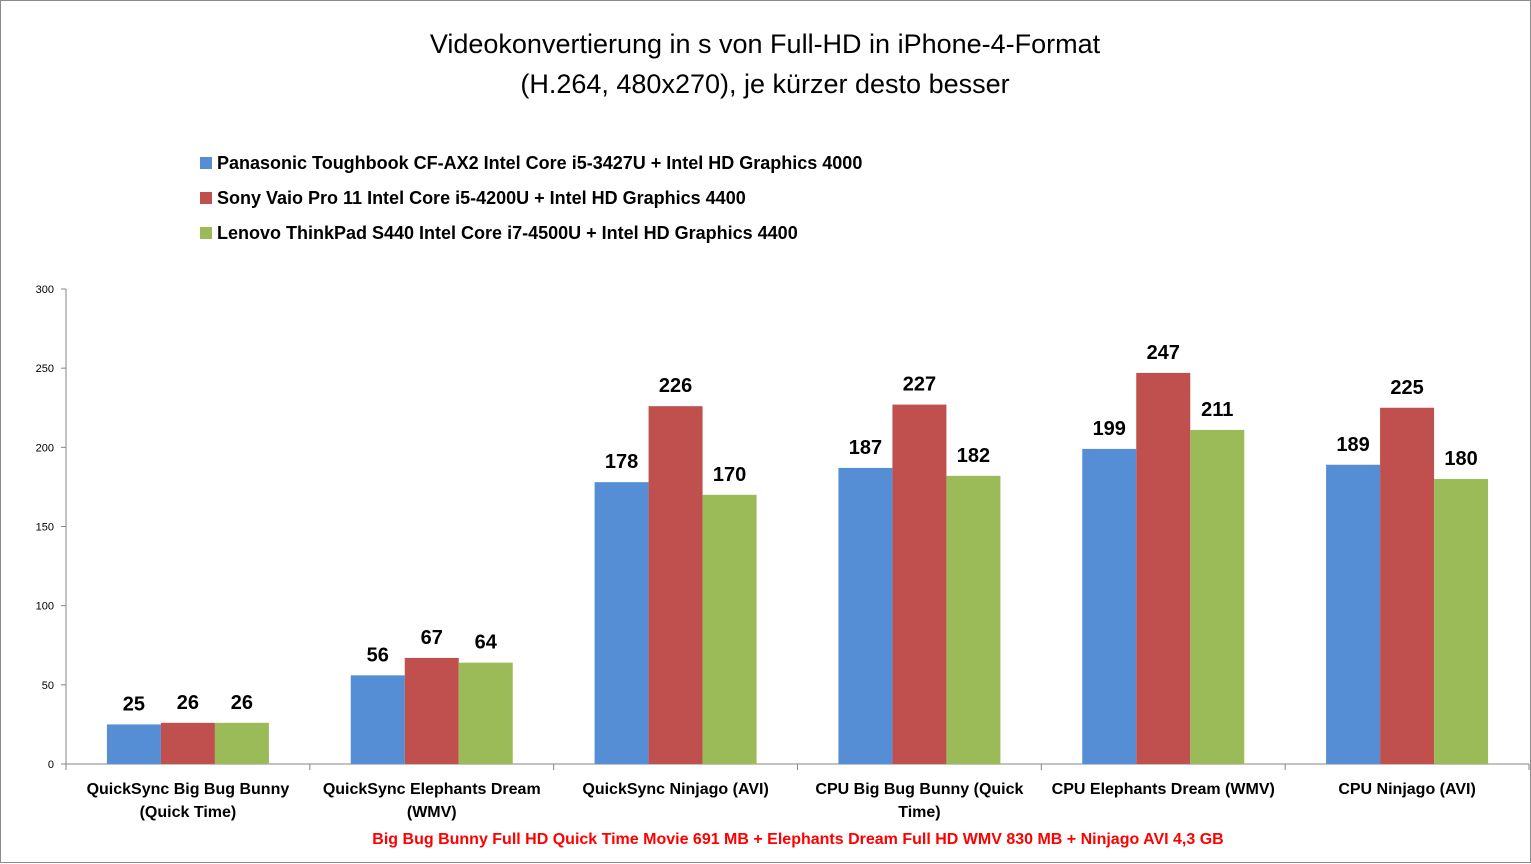 The height and width of the screenshot is (864, 1531). I want to click on category-label: QuickSync Big Bug Bunny (Quick Time), so click(188, 801).